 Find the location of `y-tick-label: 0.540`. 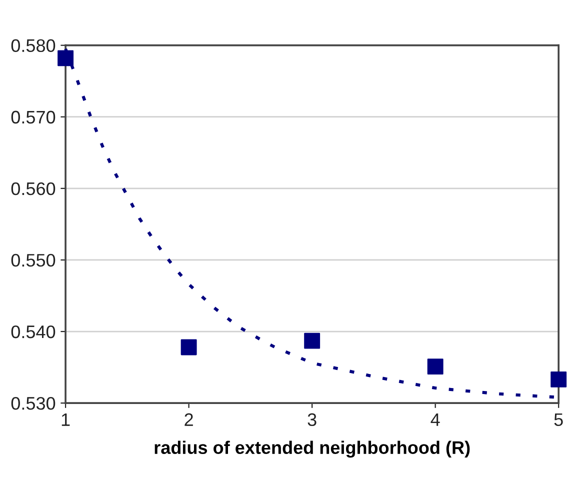

y-tick-label: 0.540 is located at coordinates (33, 331).